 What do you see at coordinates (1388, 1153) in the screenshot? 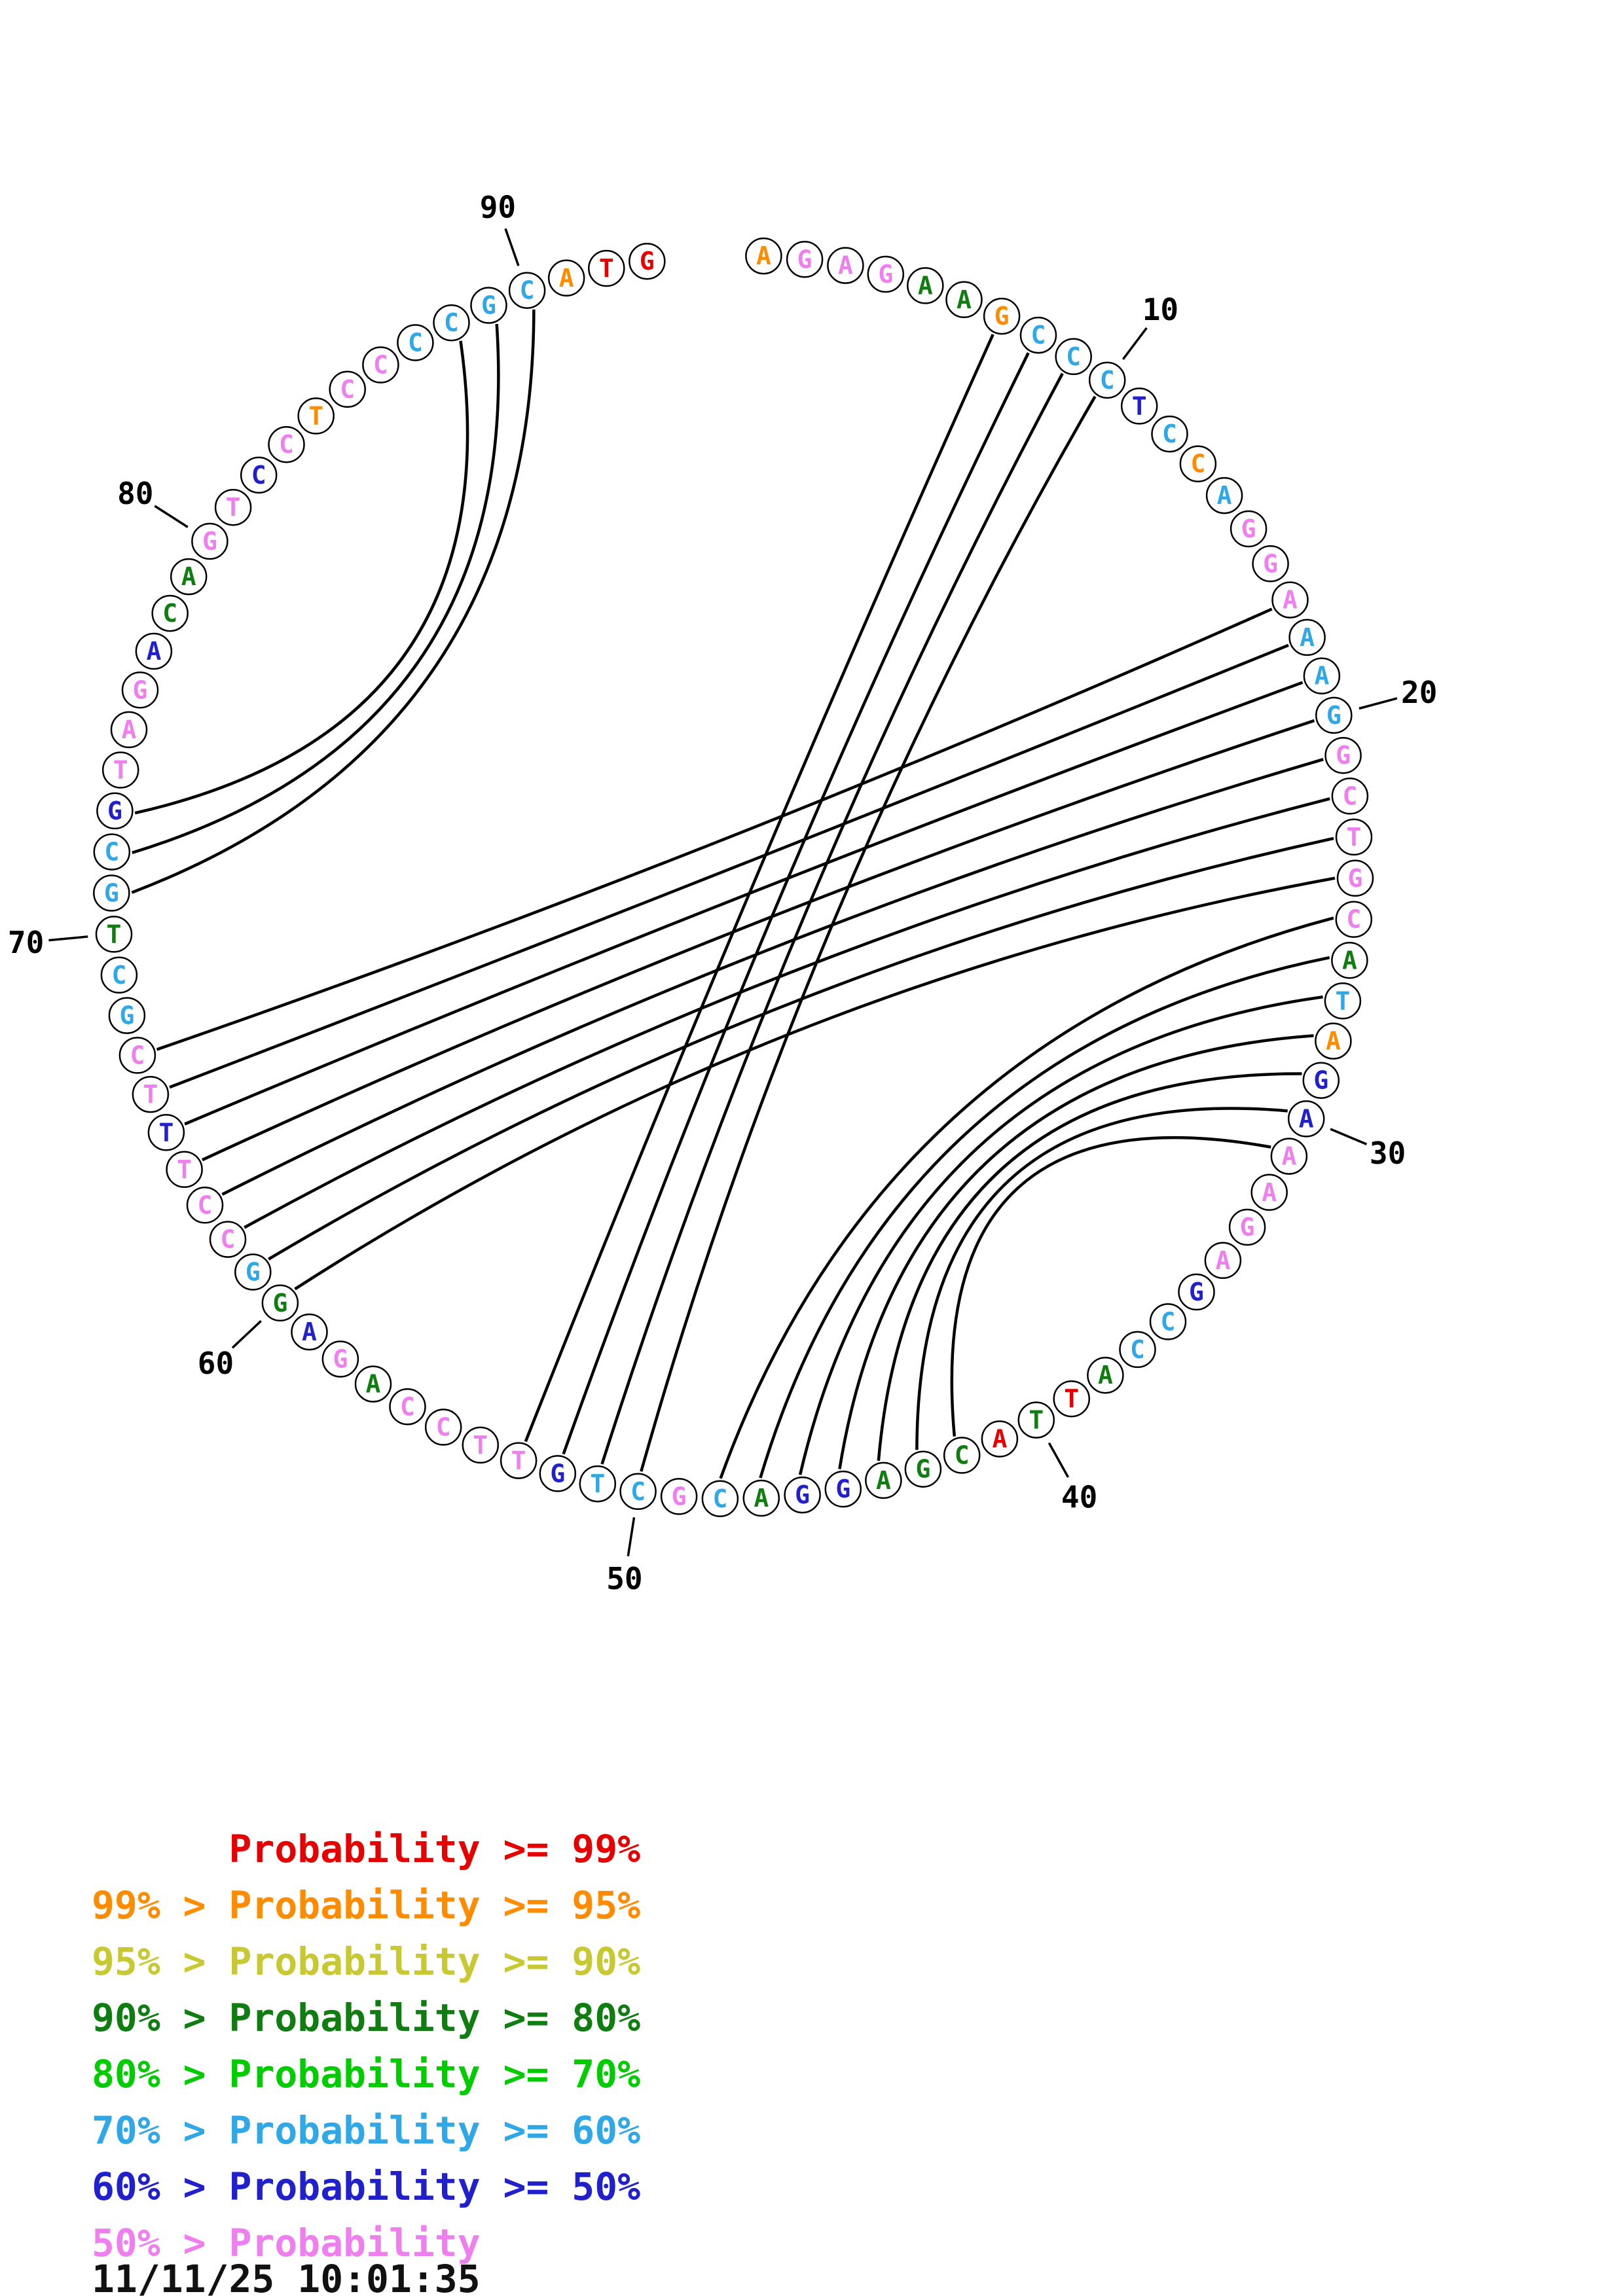
I see `tick-label: 30` at bounding box center [1388, 1153].